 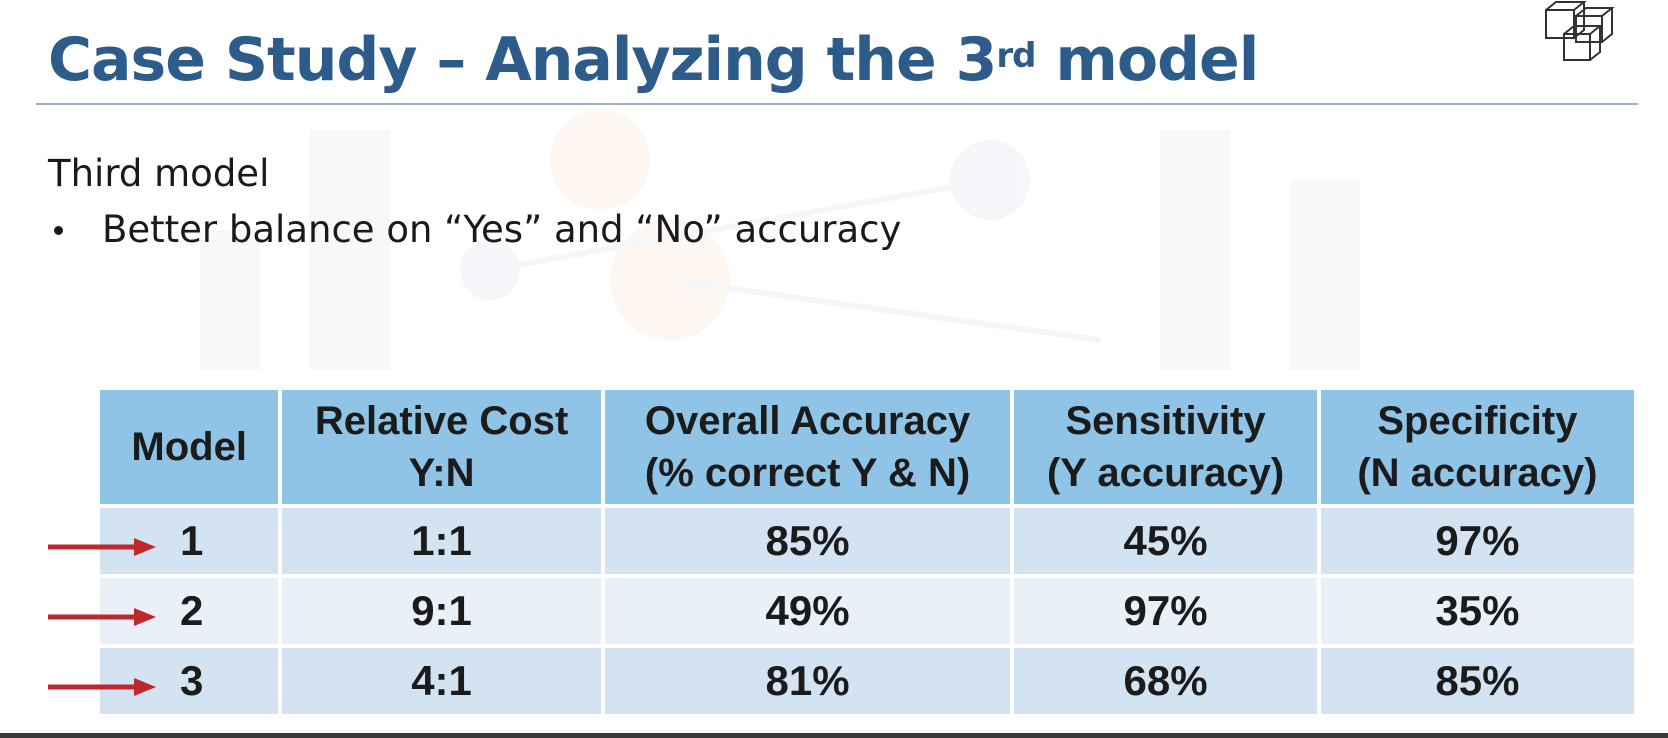 I want to click on bullet-dot-icon, so click(x=58, y=230).